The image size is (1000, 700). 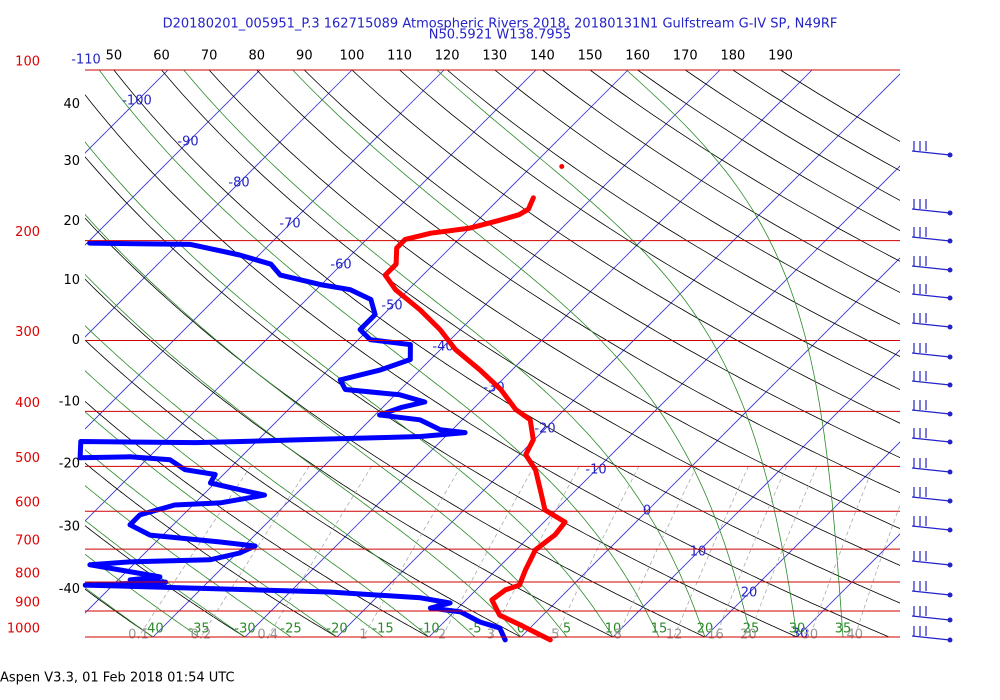 What do you see at coordinates (447, 56) in the screenshot?
I see `dry-adiabat-label: 120` at bounding box center [447, 56].